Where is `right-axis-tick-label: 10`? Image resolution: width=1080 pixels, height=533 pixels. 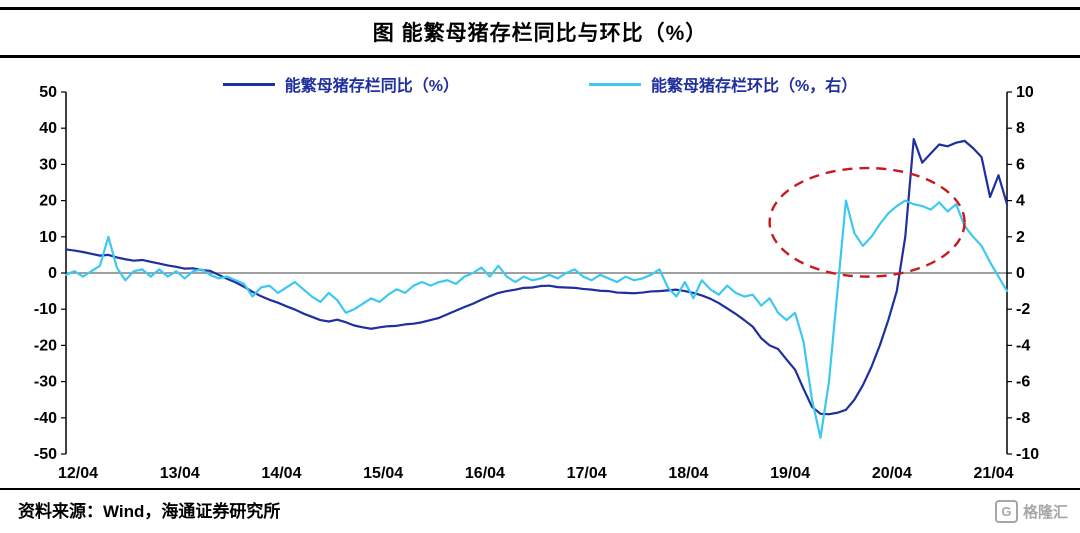
right-axis-tick-label: 10 is located at coordinates (1025, 92).